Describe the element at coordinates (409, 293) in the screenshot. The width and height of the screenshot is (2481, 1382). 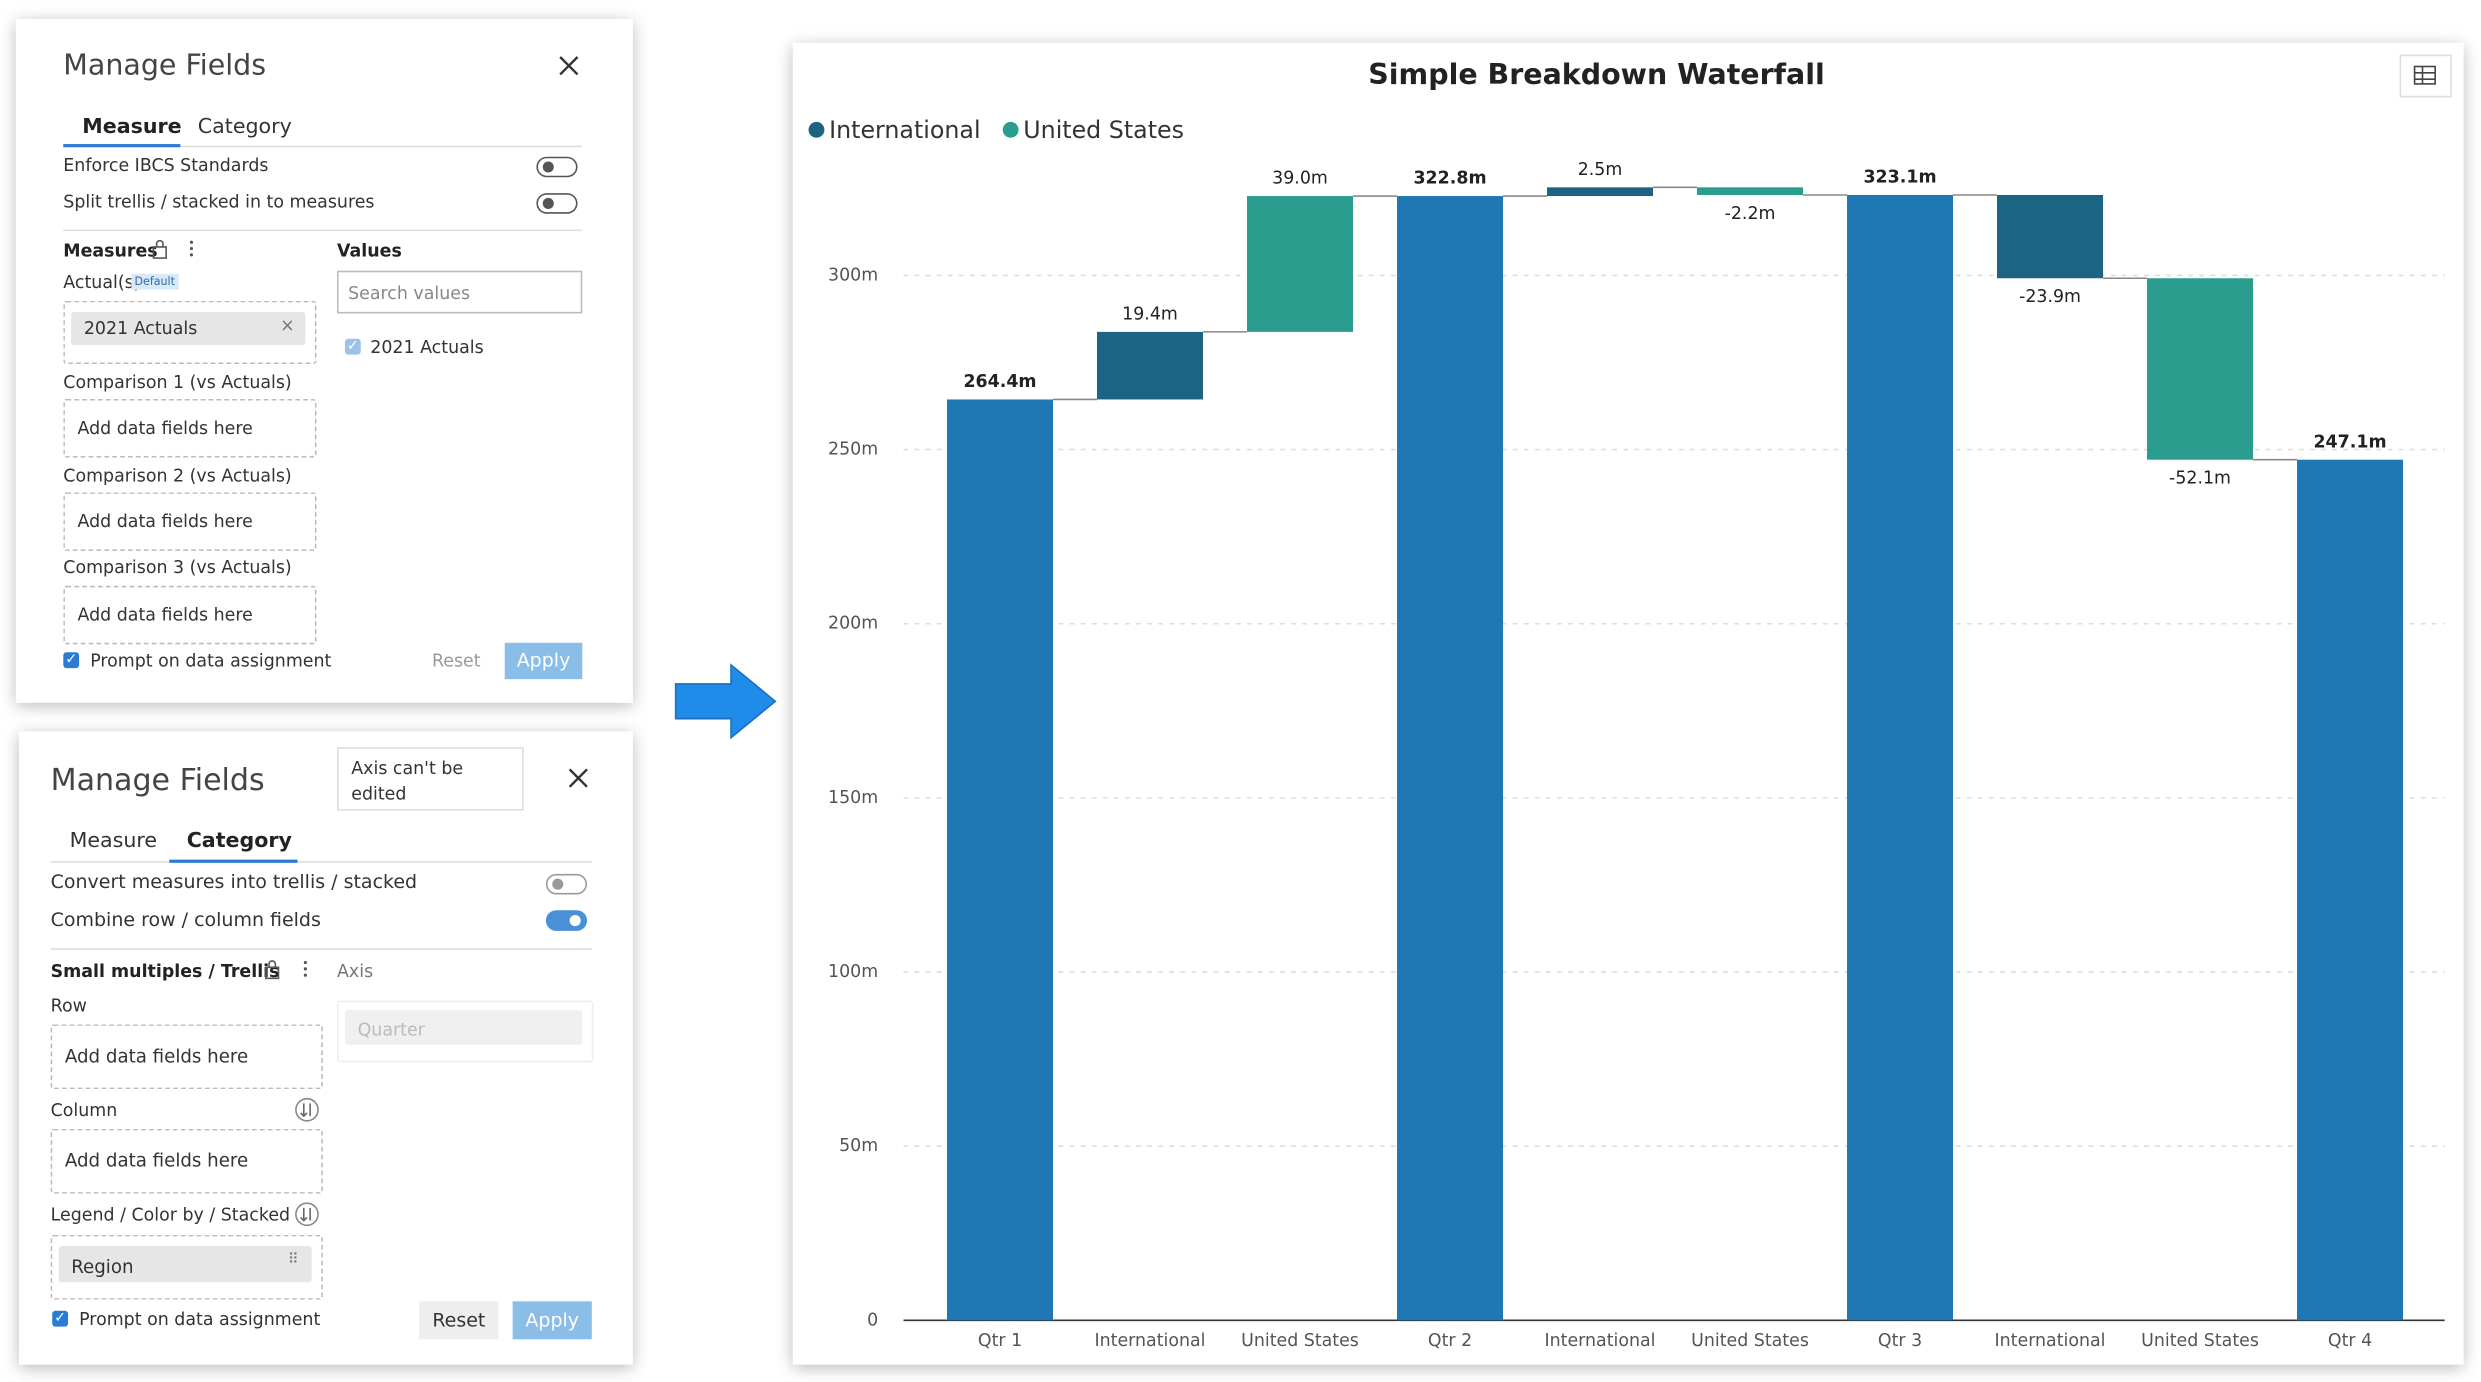
I see `search-placeholder: Search values` at that location.